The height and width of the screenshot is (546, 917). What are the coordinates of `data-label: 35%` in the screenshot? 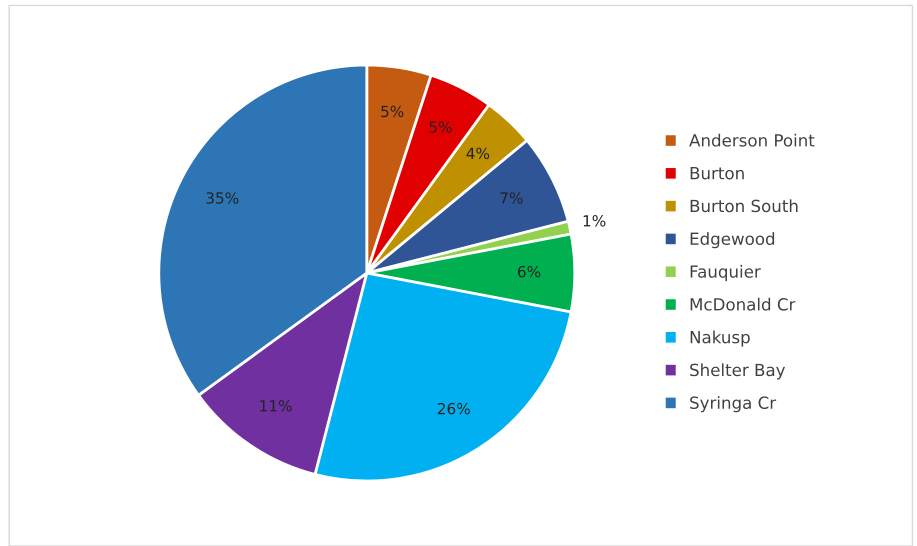 It's located at (222, 198).